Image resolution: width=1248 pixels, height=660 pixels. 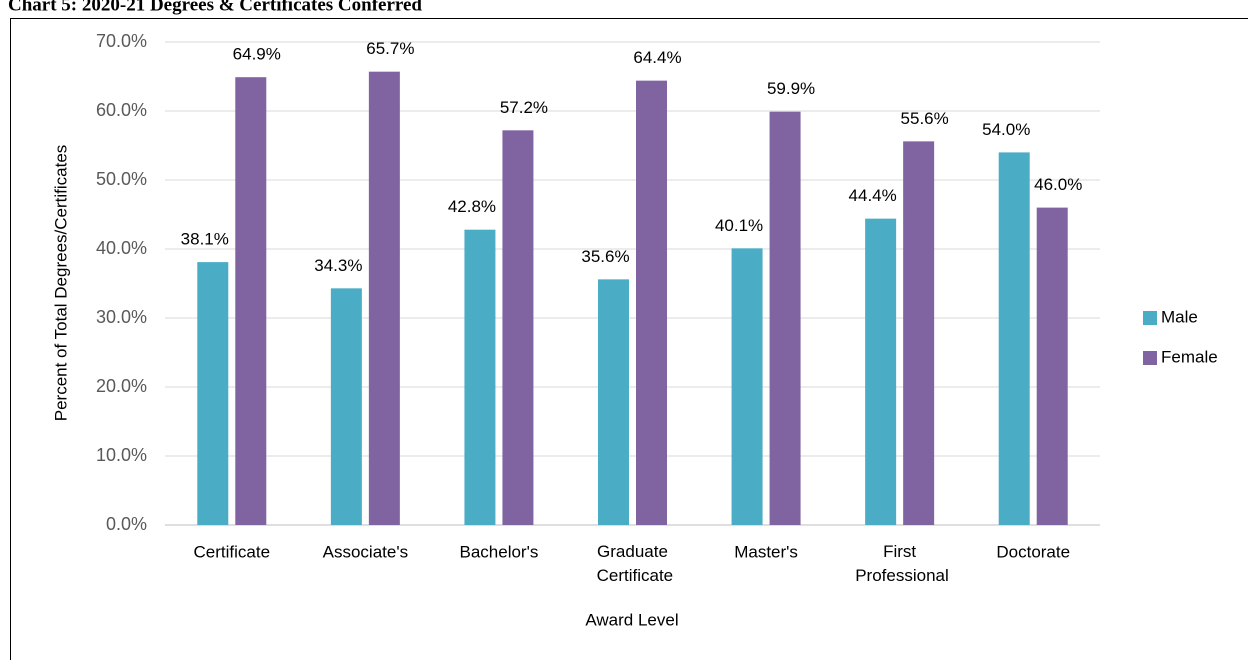 What do you see at coordinates (232, 551) in the screenshot?
I see `x-tick-label: Certificate` at bounding box center [232, 551].